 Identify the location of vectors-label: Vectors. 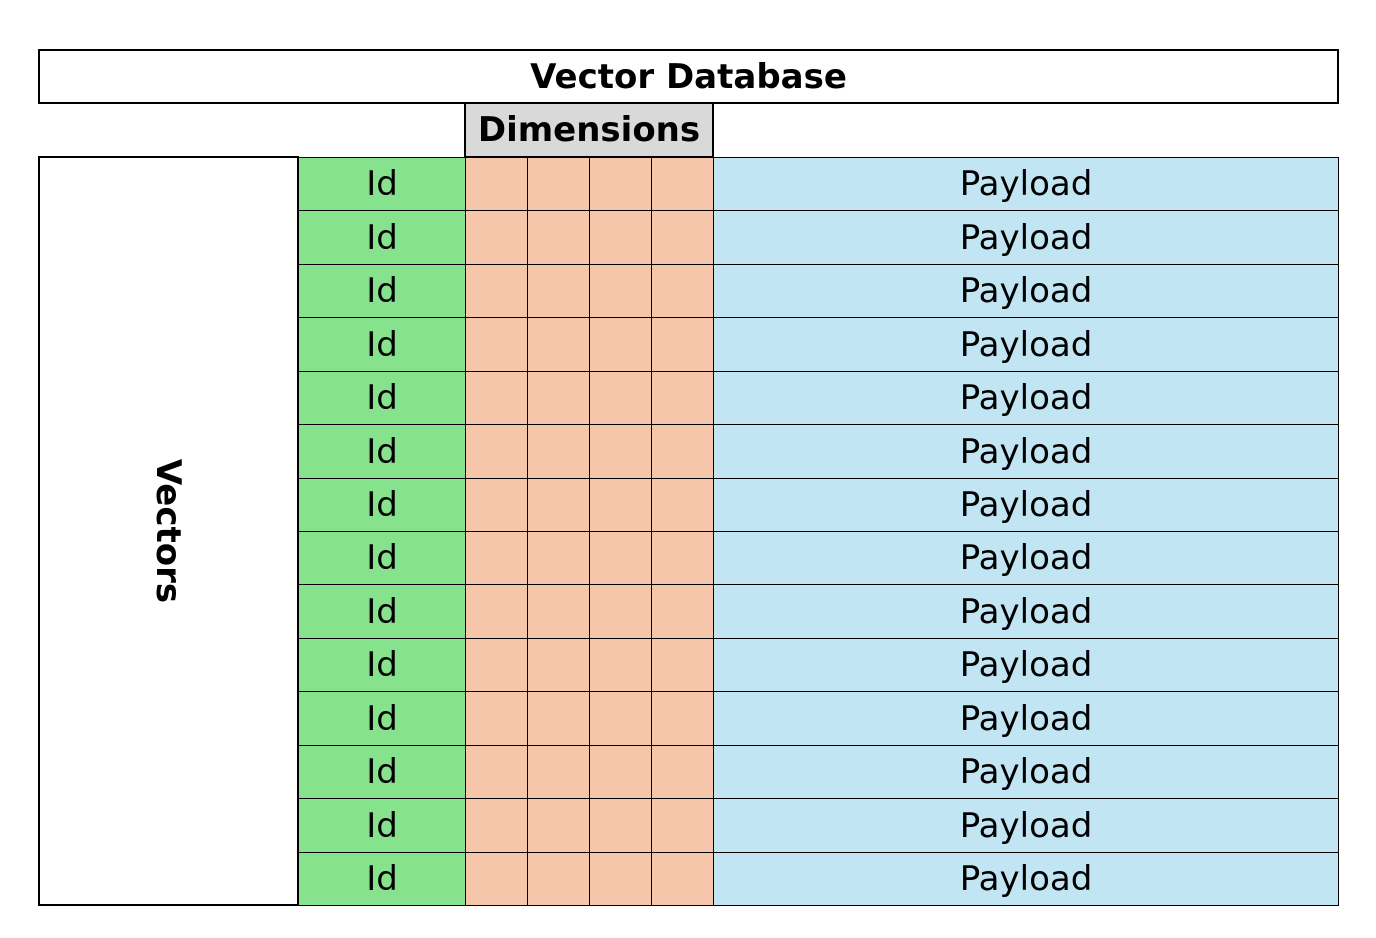
(168, 531).